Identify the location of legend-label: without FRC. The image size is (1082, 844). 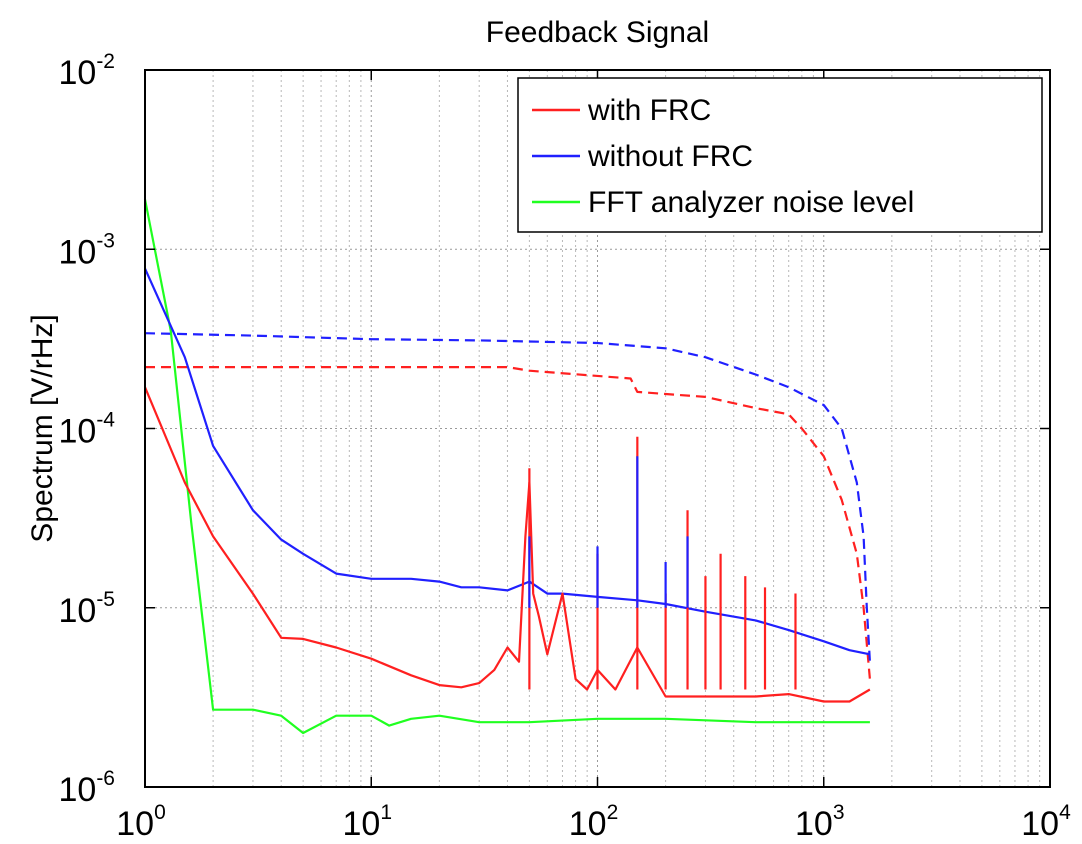
(670, 156).